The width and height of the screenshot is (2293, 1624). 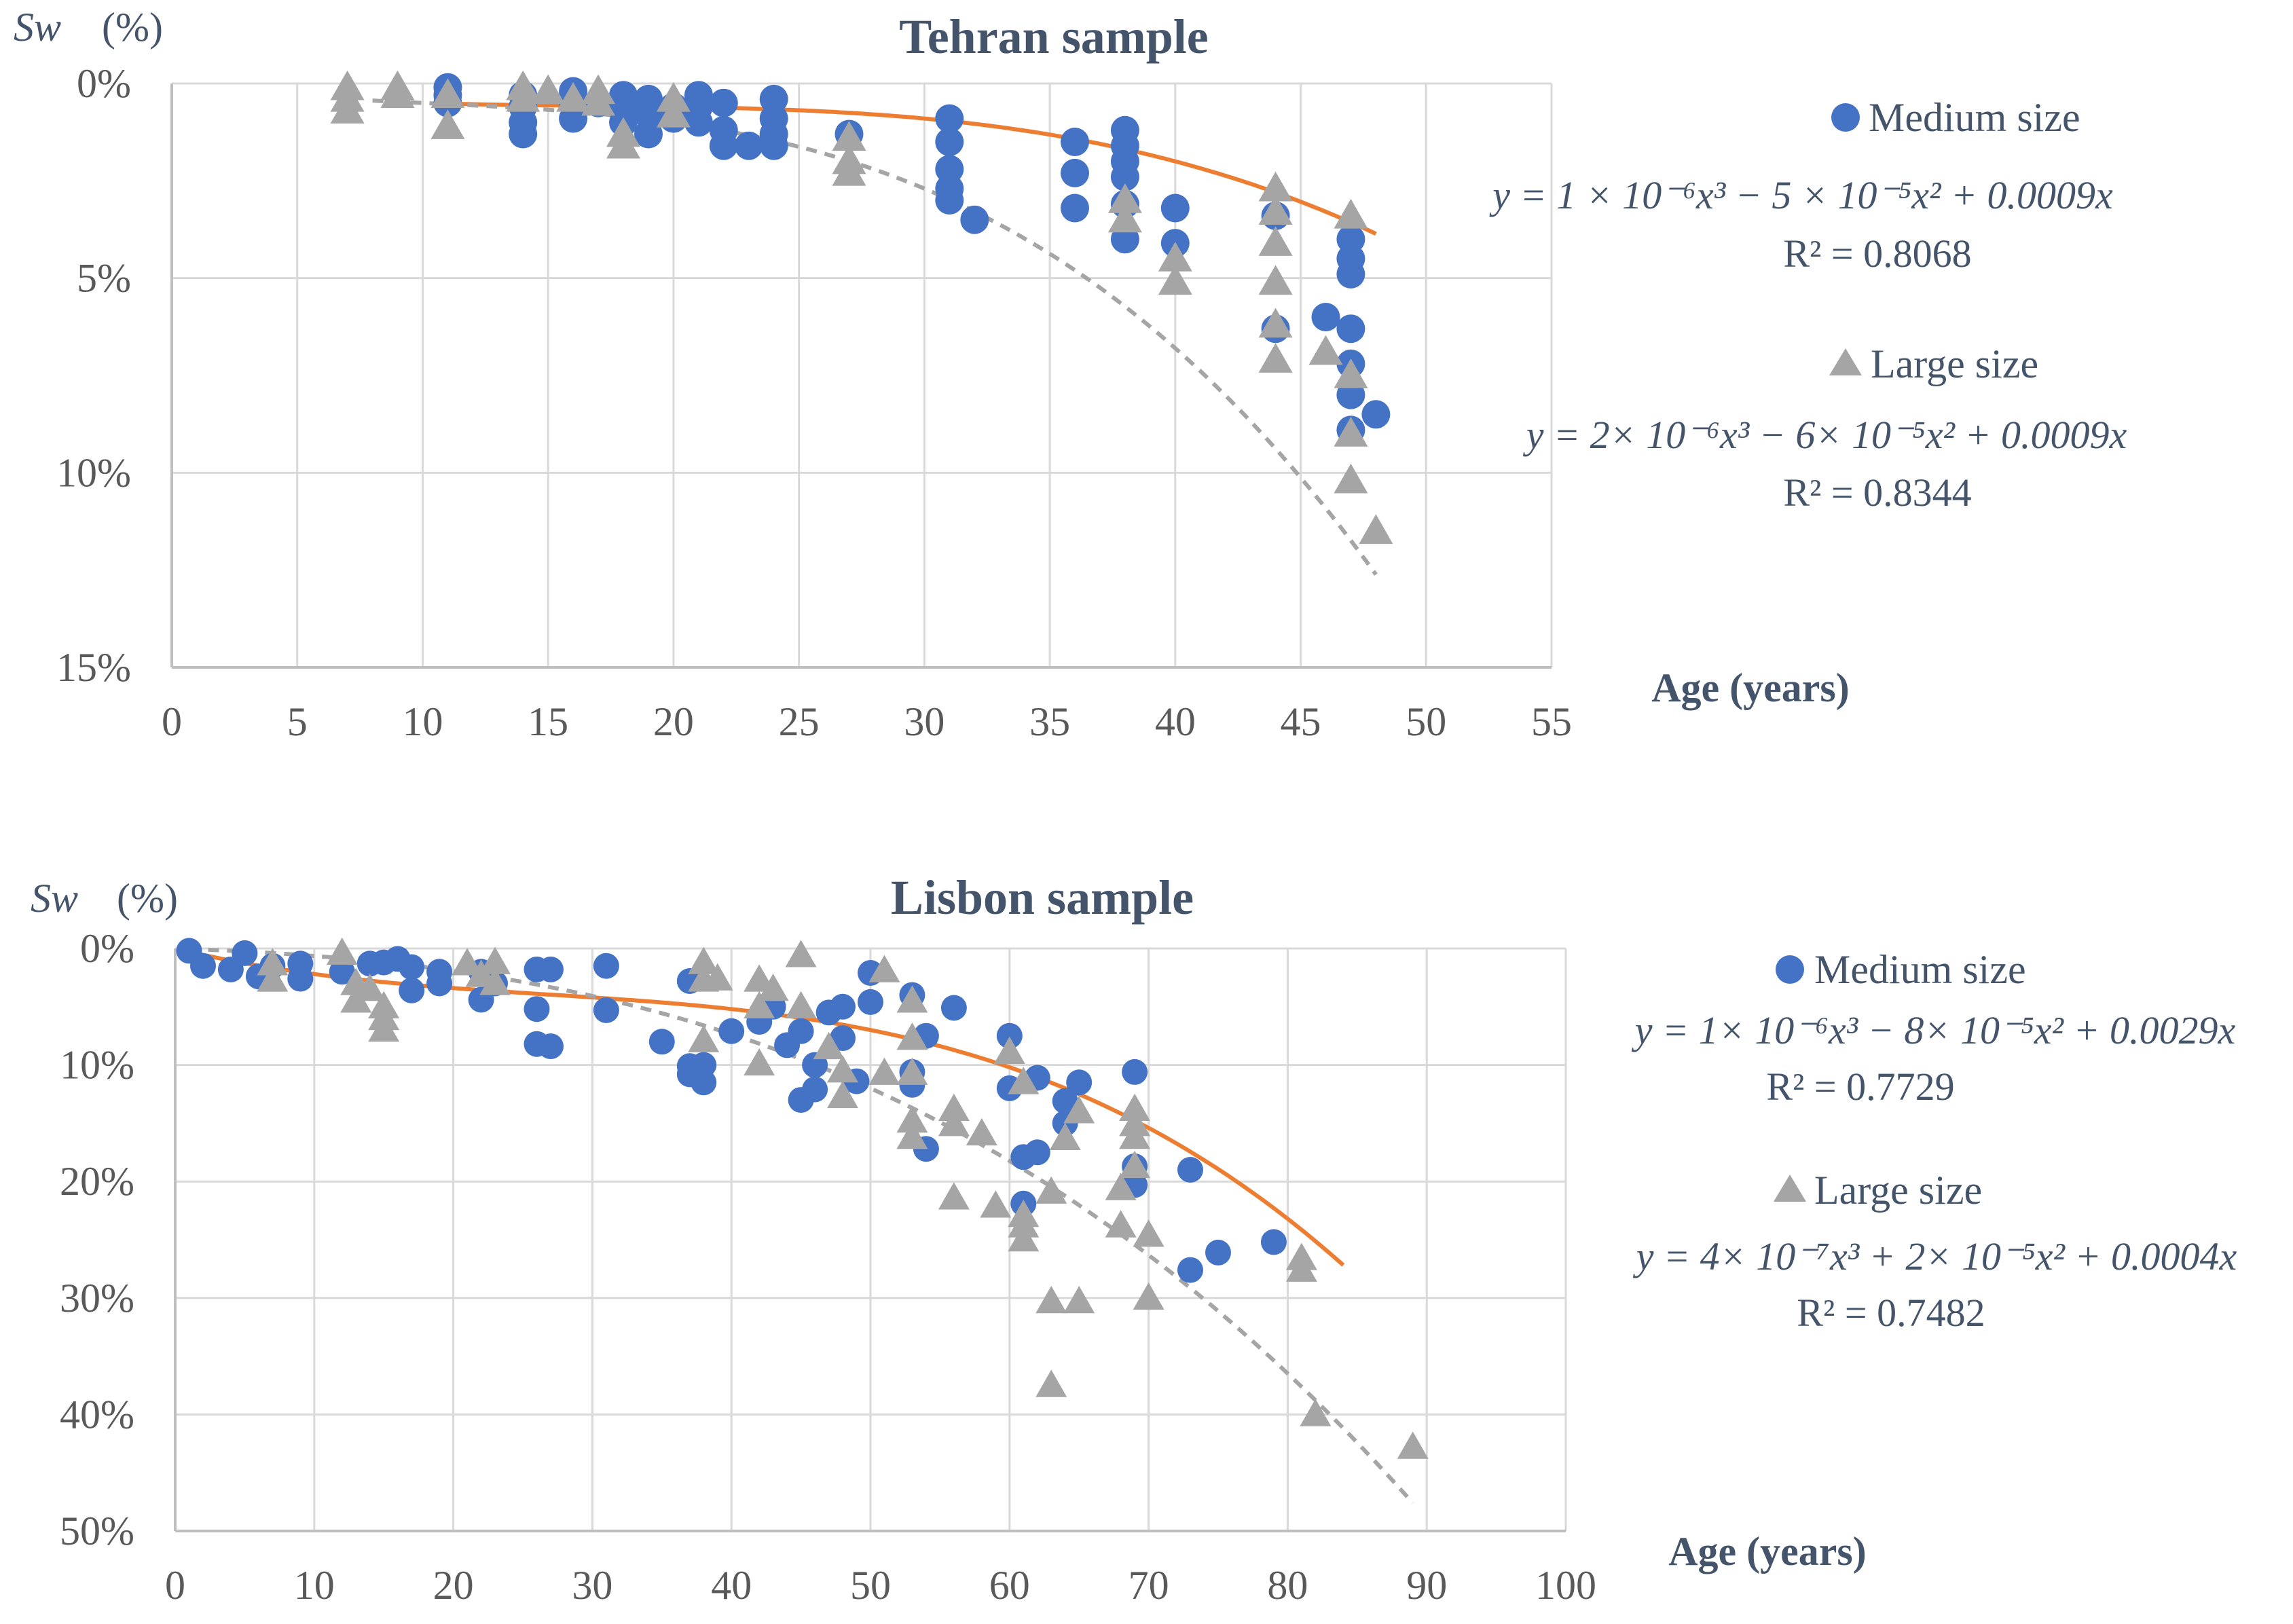 I want to click on lisbon-y-tick-label: 10%, so click(x=97, y=1065).